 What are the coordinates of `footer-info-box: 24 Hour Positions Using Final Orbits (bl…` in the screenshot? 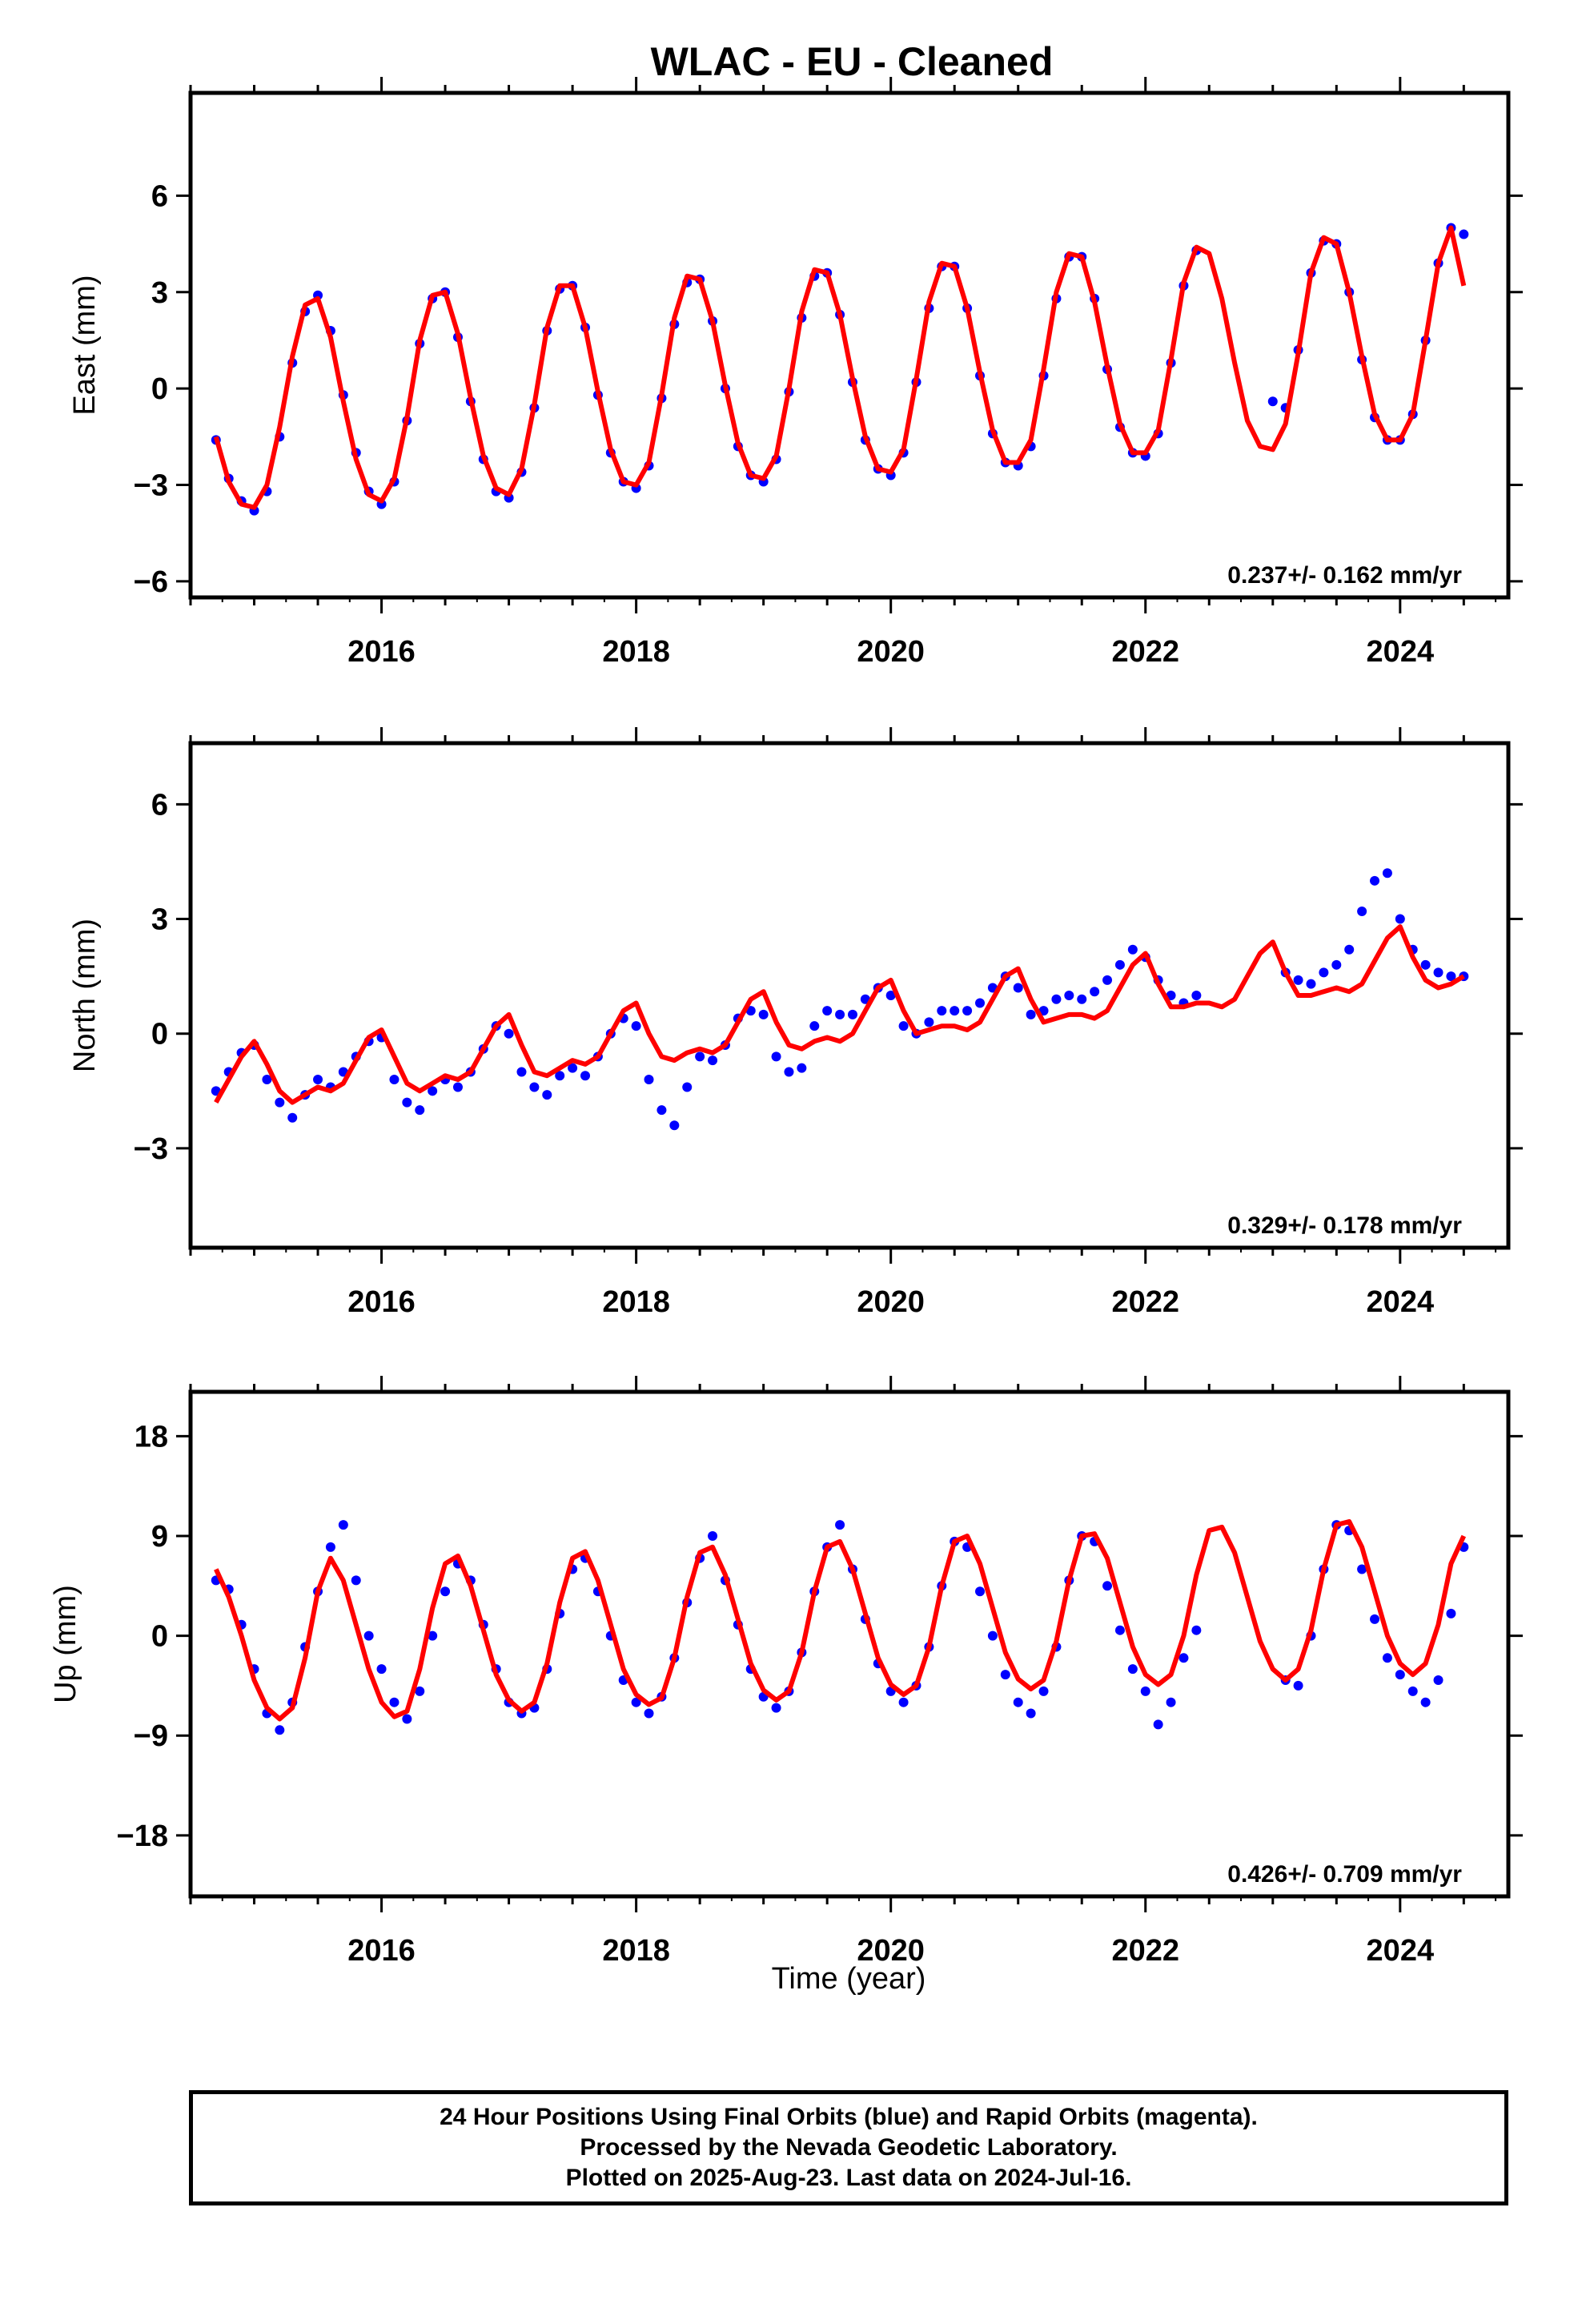 It's located at (848, 2147).